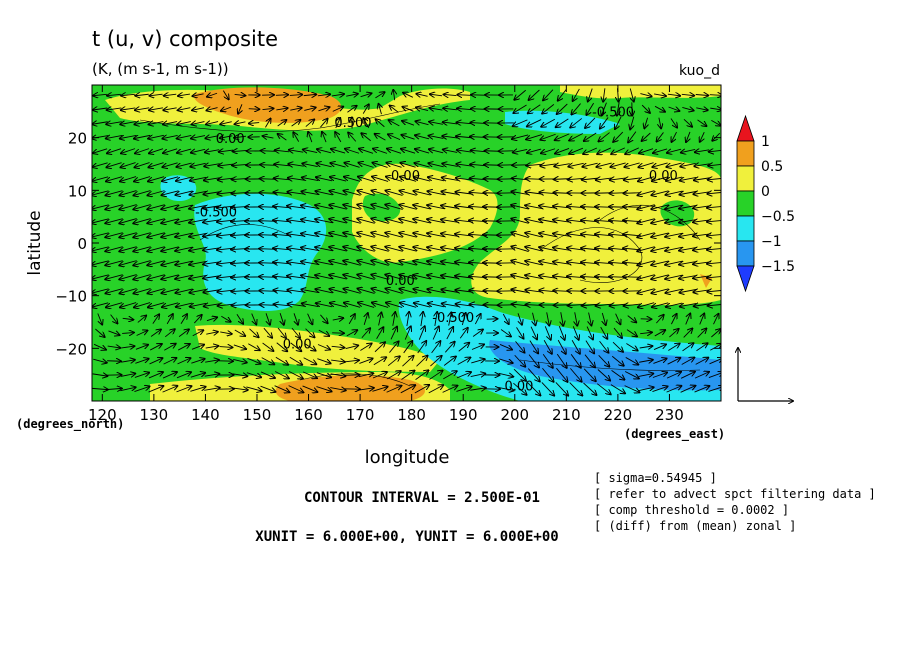 This screenshot has height=654, width=904. Describe the element at coordinates (260, 252) in the screenshot. I see `region-cyan-west` at that location.